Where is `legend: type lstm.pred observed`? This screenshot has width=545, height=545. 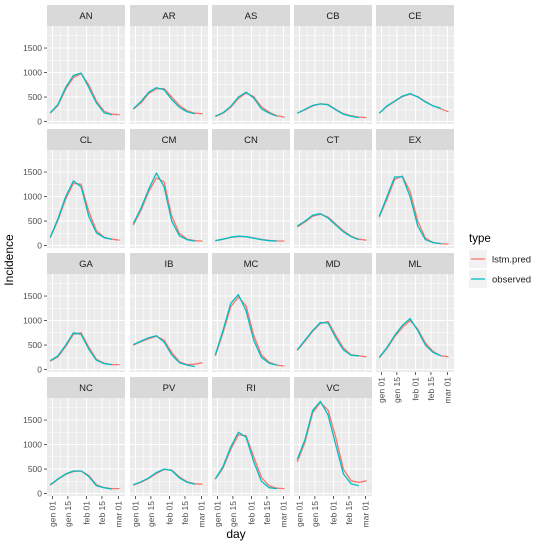
legend: type lstm.pred observed is located at coordinates (500, 260).